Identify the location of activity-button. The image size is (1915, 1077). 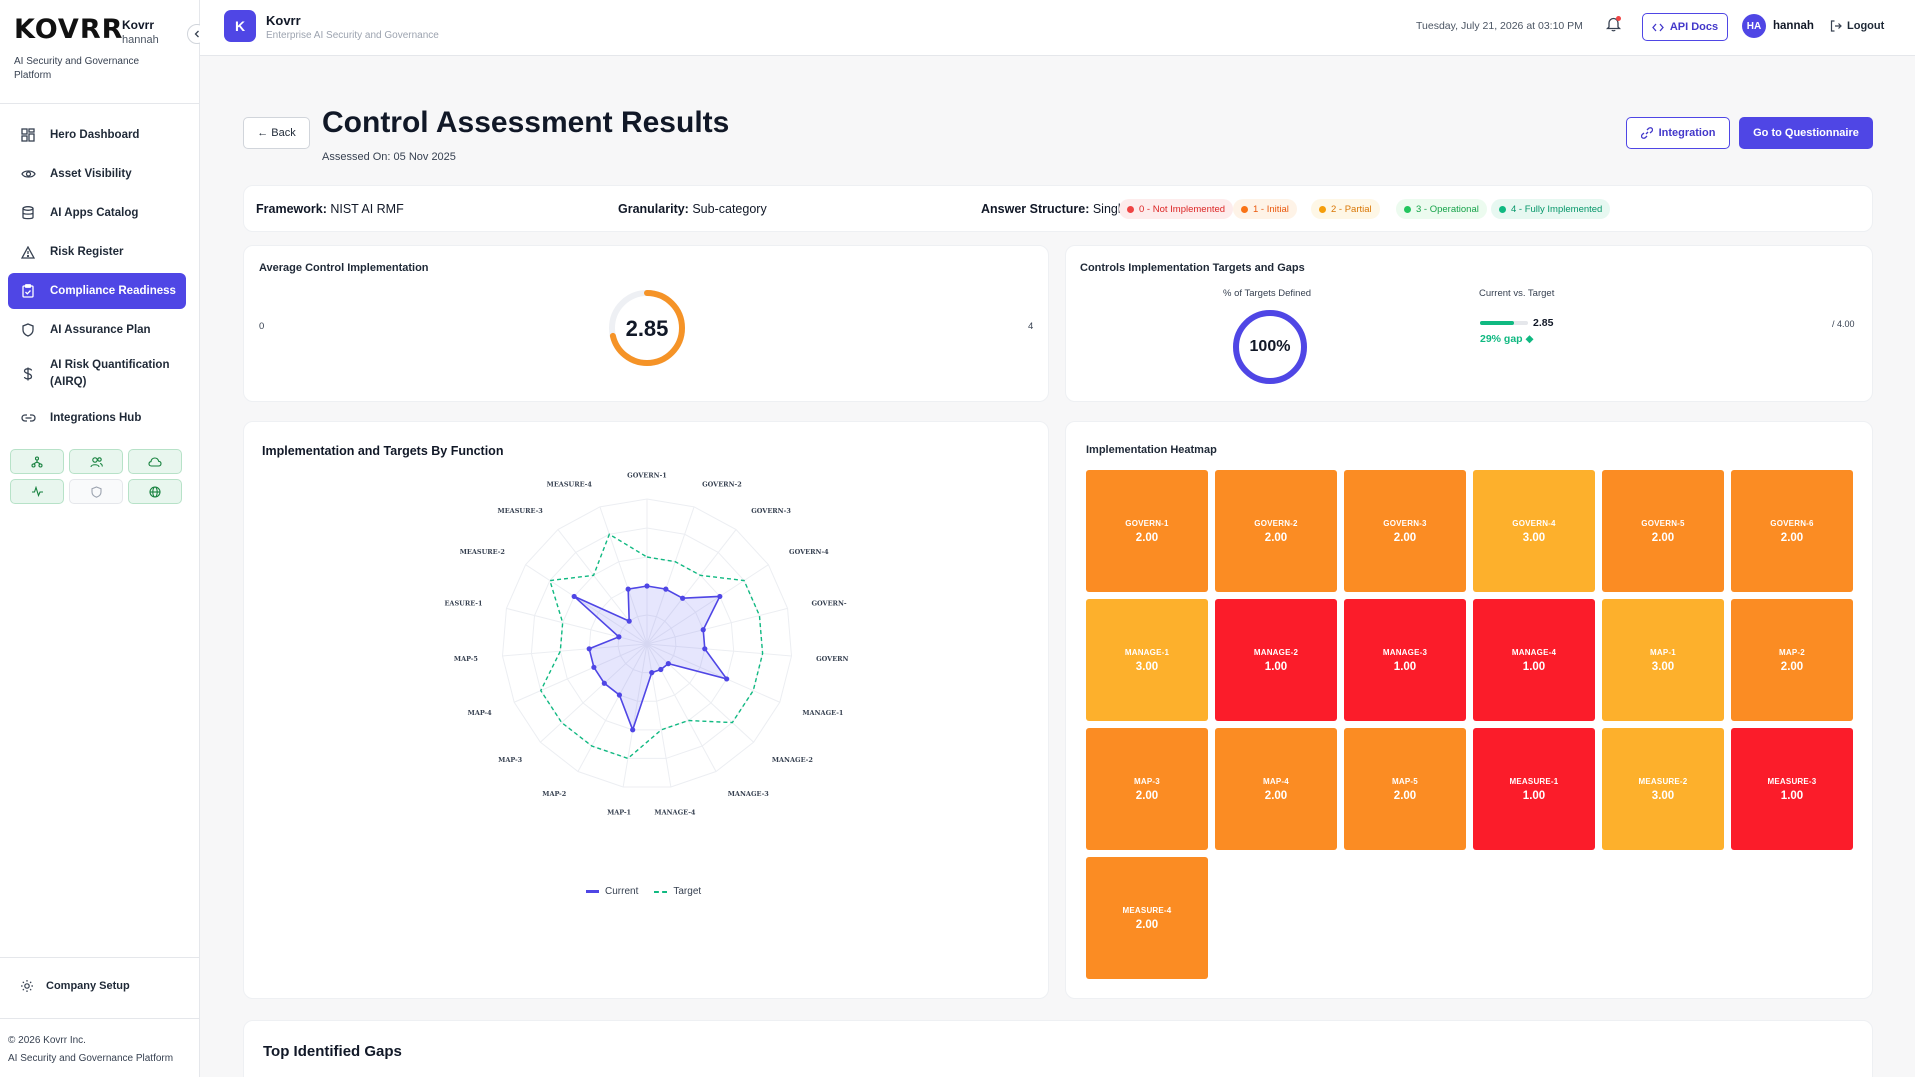
(37, 491).